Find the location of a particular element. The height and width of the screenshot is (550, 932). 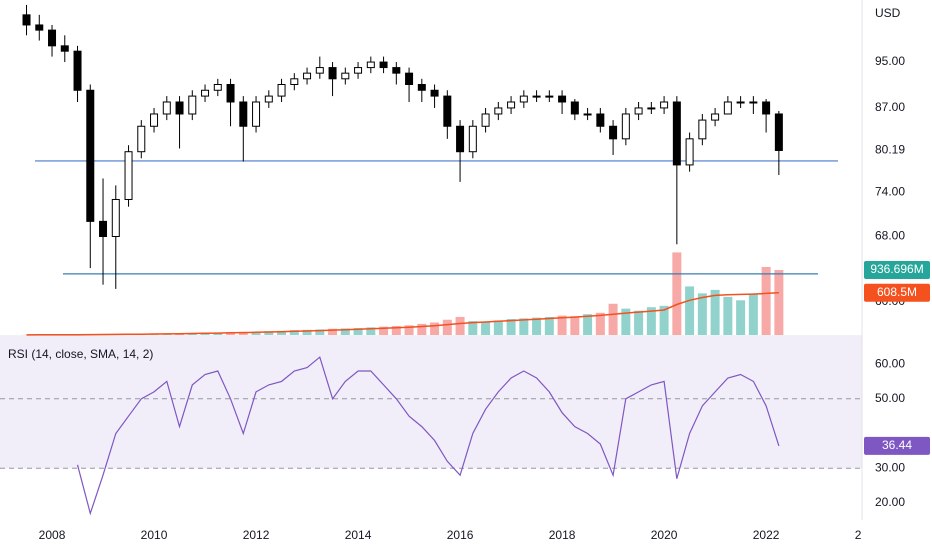

last-price-label: 80.19 is located at coordinates (890, 150).